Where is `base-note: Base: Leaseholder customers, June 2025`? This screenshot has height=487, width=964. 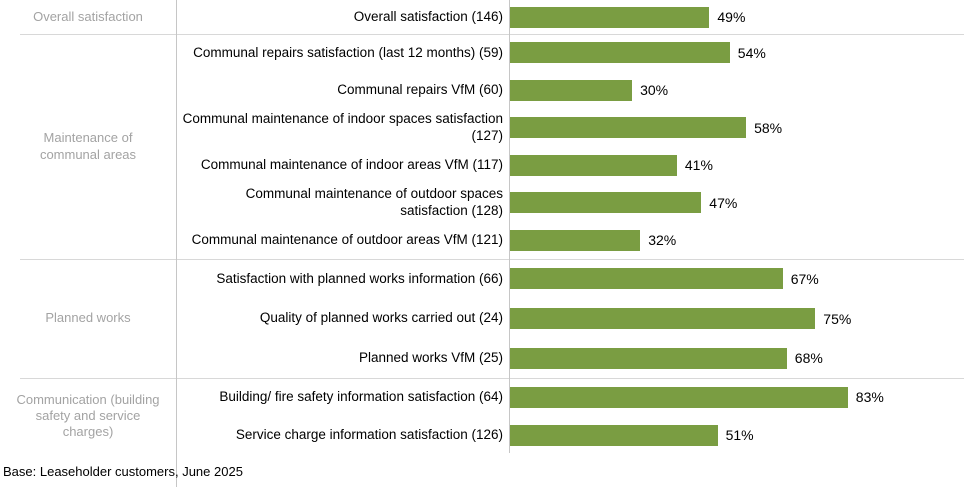
base-note: Base: Leaseholder customers, June 2025 is located at coordinates (123, 471).